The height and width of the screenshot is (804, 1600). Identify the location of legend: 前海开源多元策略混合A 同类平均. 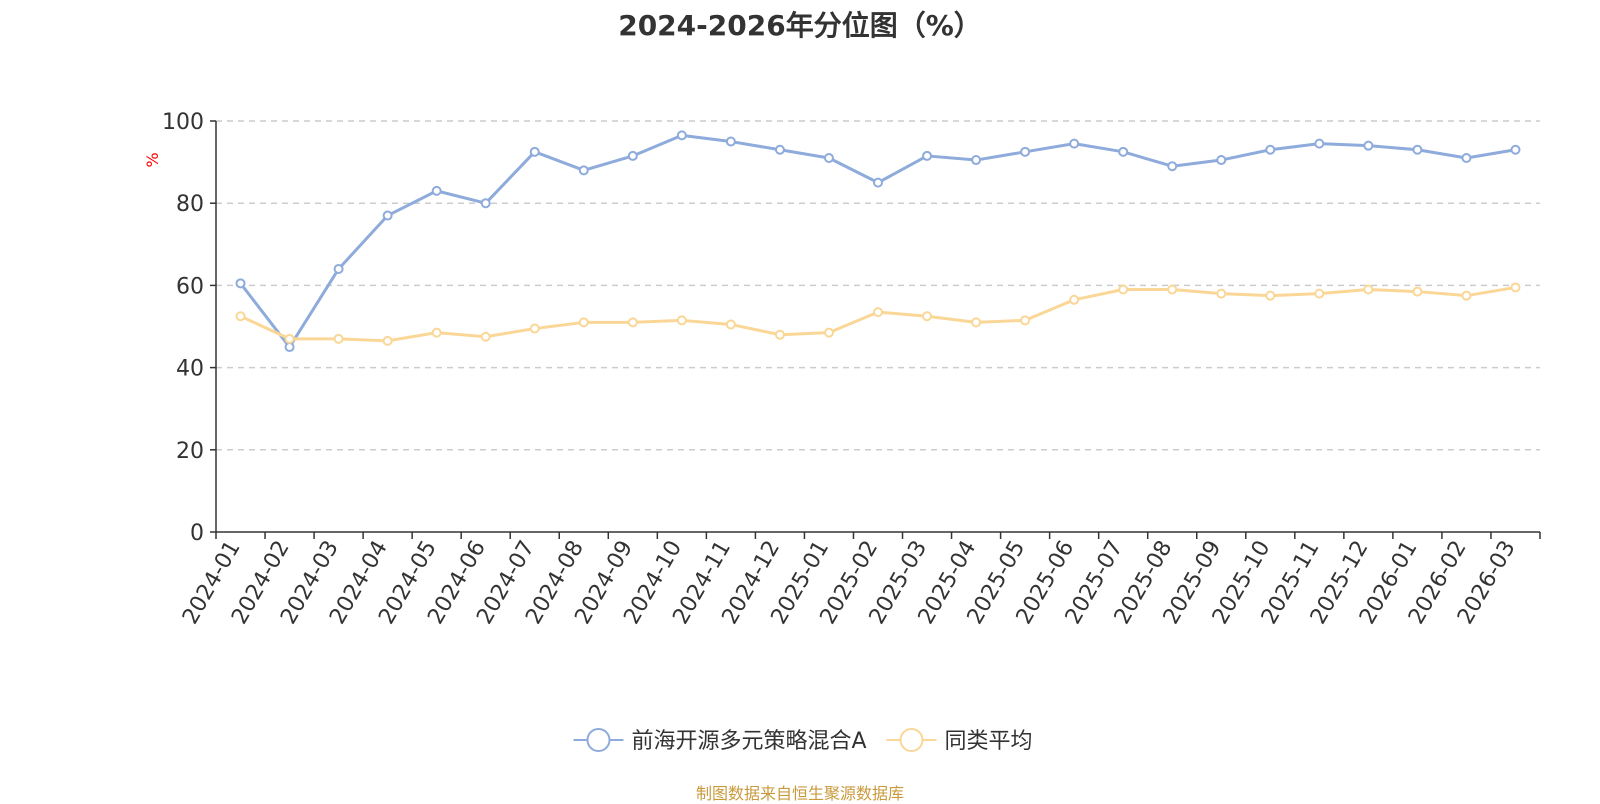
(803, 741).